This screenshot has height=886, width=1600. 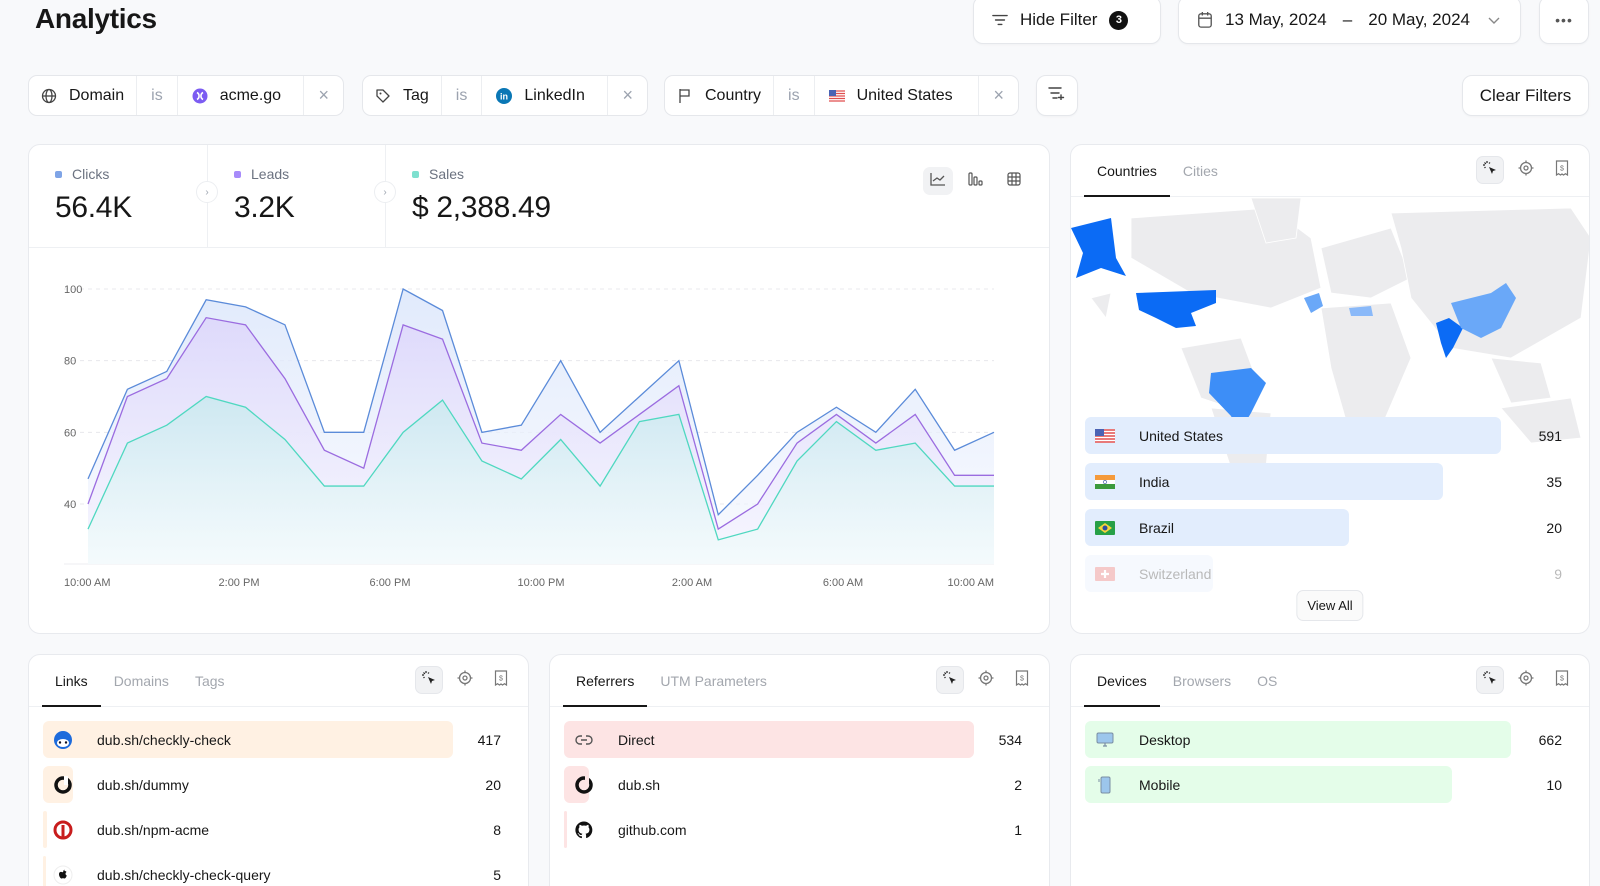 What do you see at coordinates (806, 829) in the screenshot?
I see `list-item: github.com 1` at bounding box center [806, 829].